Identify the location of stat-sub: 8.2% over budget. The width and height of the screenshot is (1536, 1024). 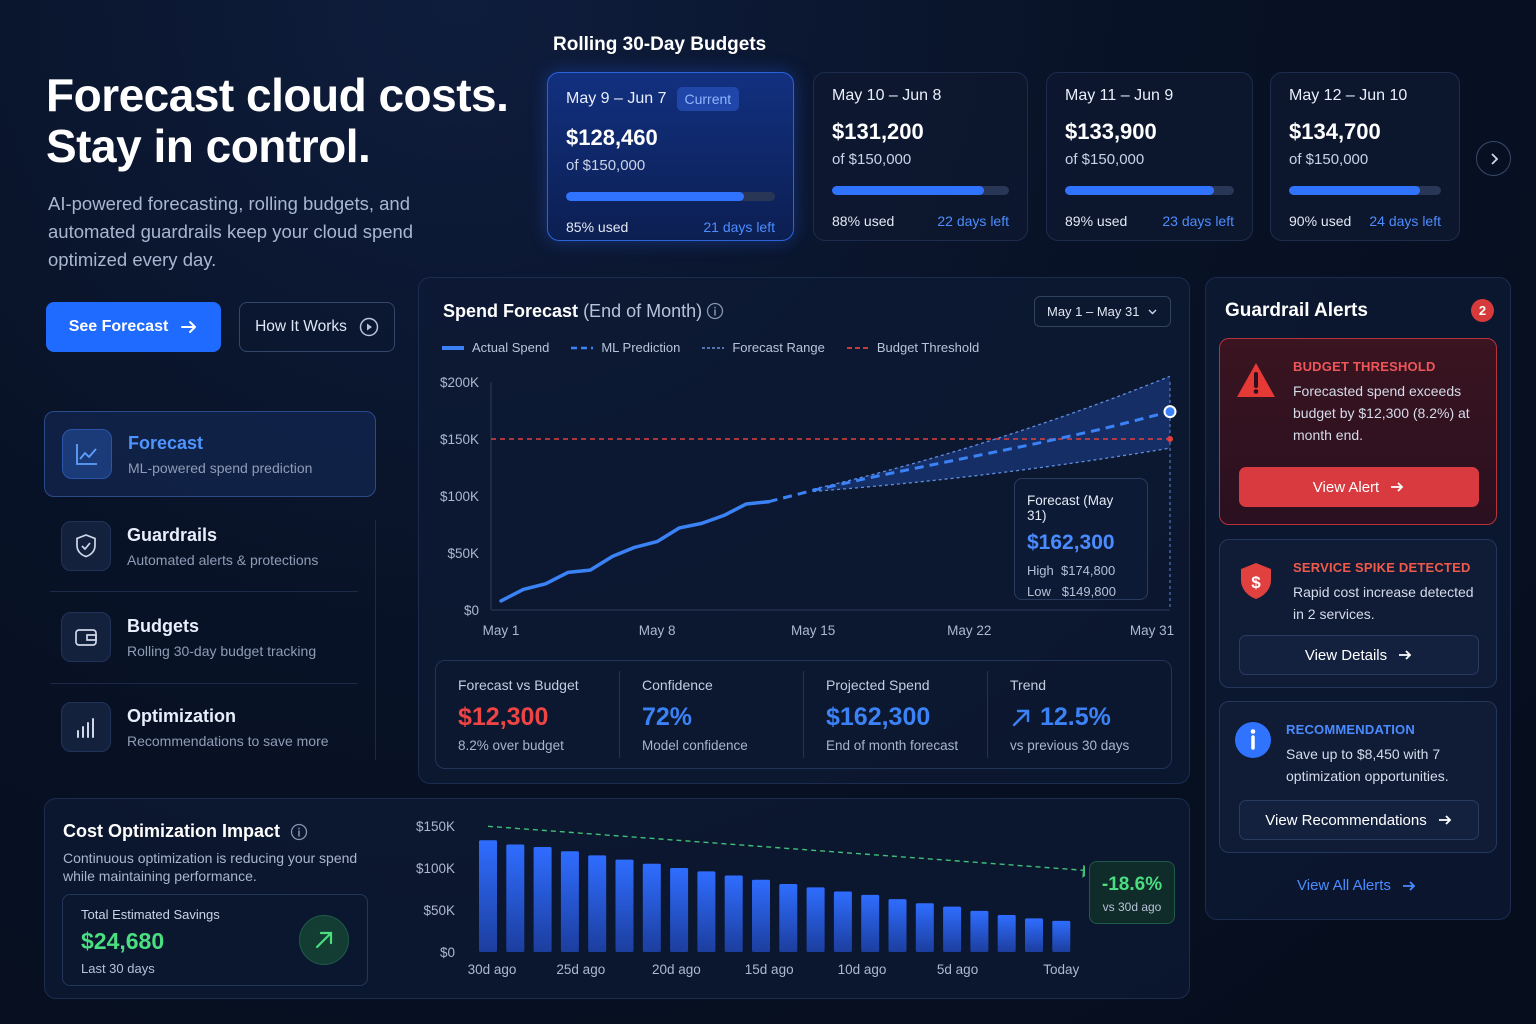
(511, 745).